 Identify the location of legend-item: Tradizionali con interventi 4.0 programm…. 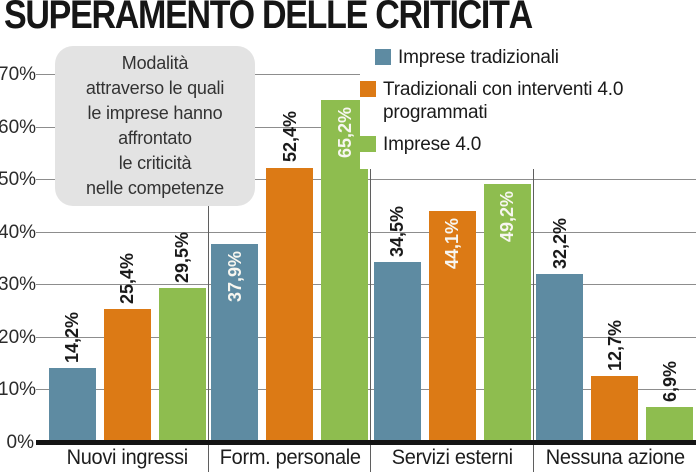
(529, 101).